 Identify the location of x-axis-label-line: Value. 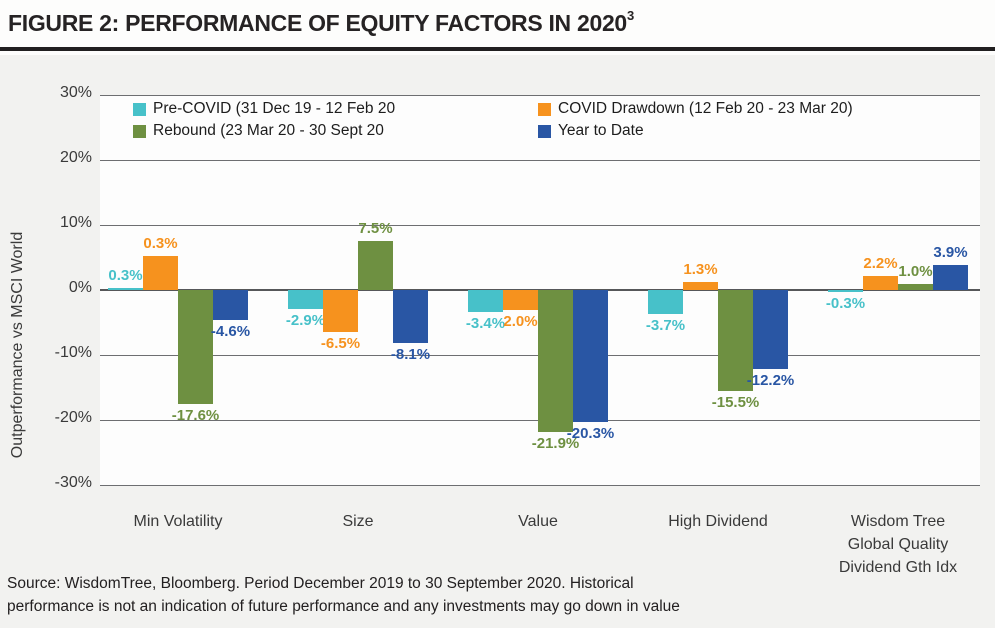
(538, 521).